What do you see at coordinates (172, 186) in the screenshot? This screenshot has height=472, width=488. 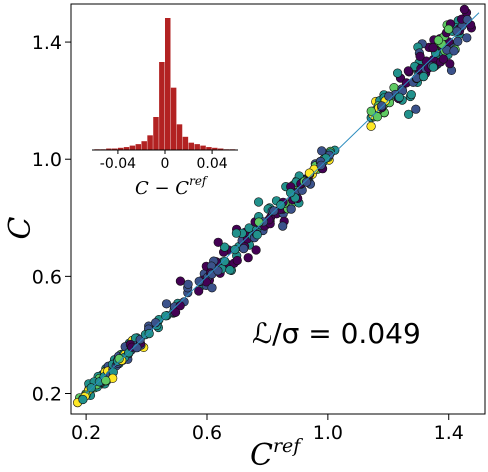 I see `inset-x-axis-label: C − Cref` at bounding box center [172, 186].